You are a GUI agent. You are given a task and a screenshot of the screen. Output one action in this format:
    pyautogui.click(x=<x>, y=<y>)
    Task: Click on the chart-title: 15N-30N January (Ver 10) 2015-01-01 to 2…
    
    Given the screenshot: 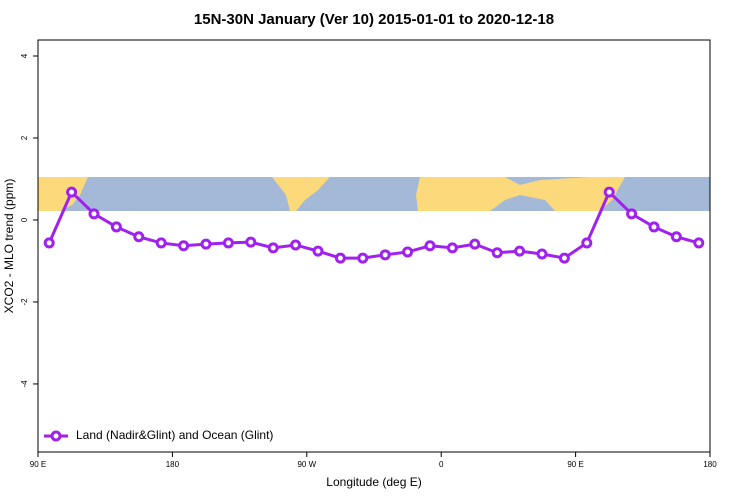 What is the action you would take?
    pyautogui.click(x=374, y=19)
    